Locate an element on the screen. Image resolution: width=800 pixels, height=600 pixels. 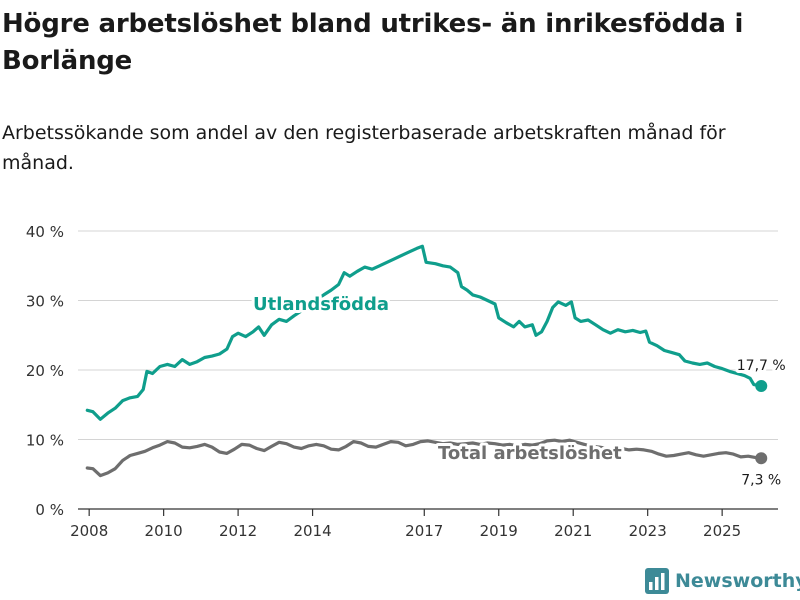
end-label-utlandsfodda: 17,7 % is located at coordinates (761, 366).